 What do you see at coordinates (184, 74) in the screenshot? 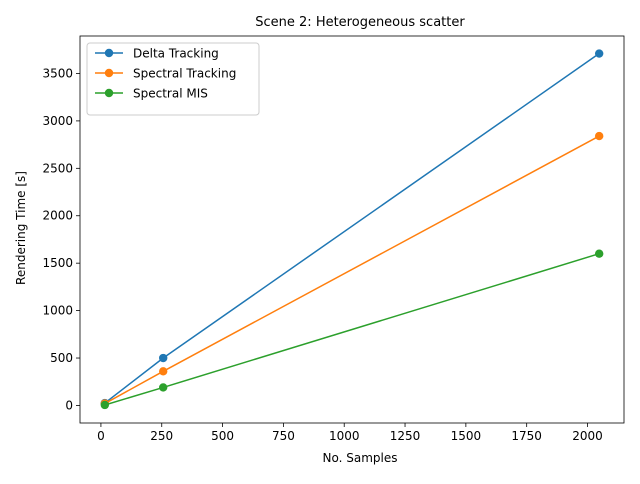
I see `legend-label-1: Spectral Tracking` at bounding box center [184, 74].